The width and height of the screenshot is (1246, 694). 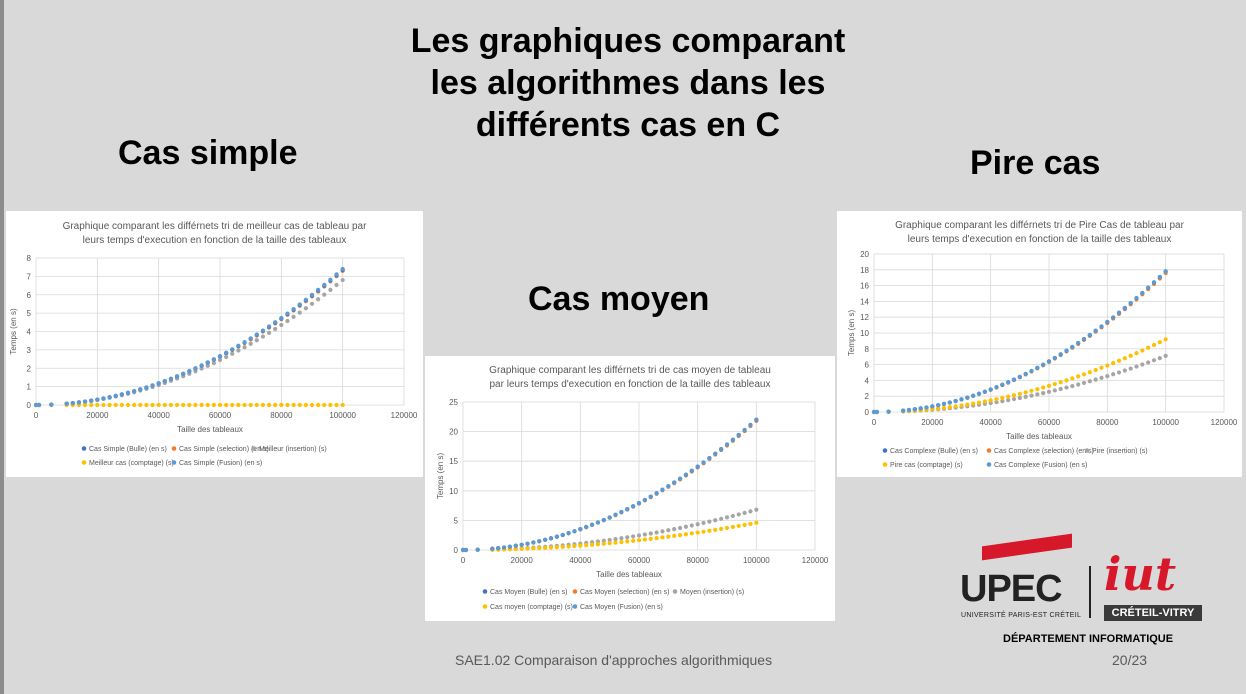 I want to click on x-axis-label: Taille des tableaux, so click(x=210, y=429).